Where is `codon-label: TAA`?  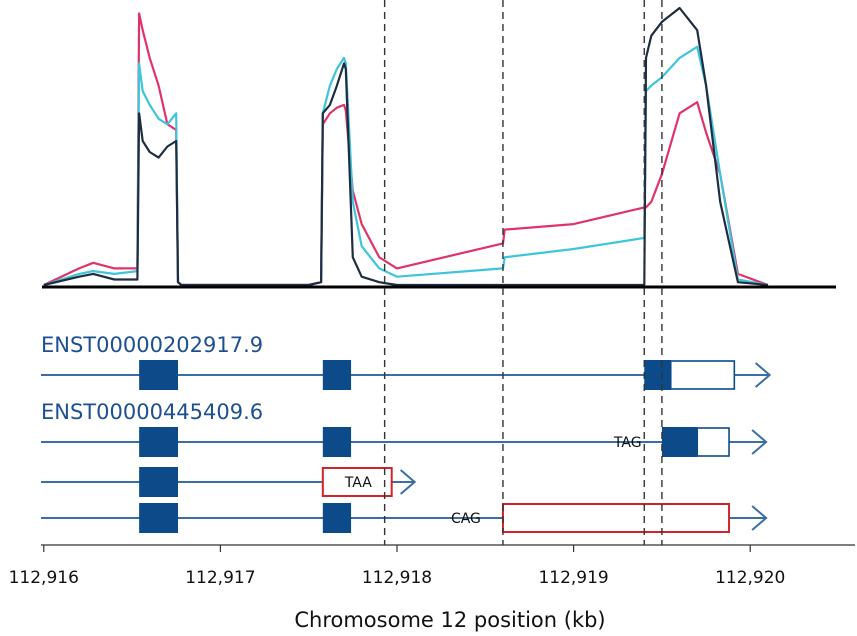
codon-label: TAA is located at coordinates (358, 483).